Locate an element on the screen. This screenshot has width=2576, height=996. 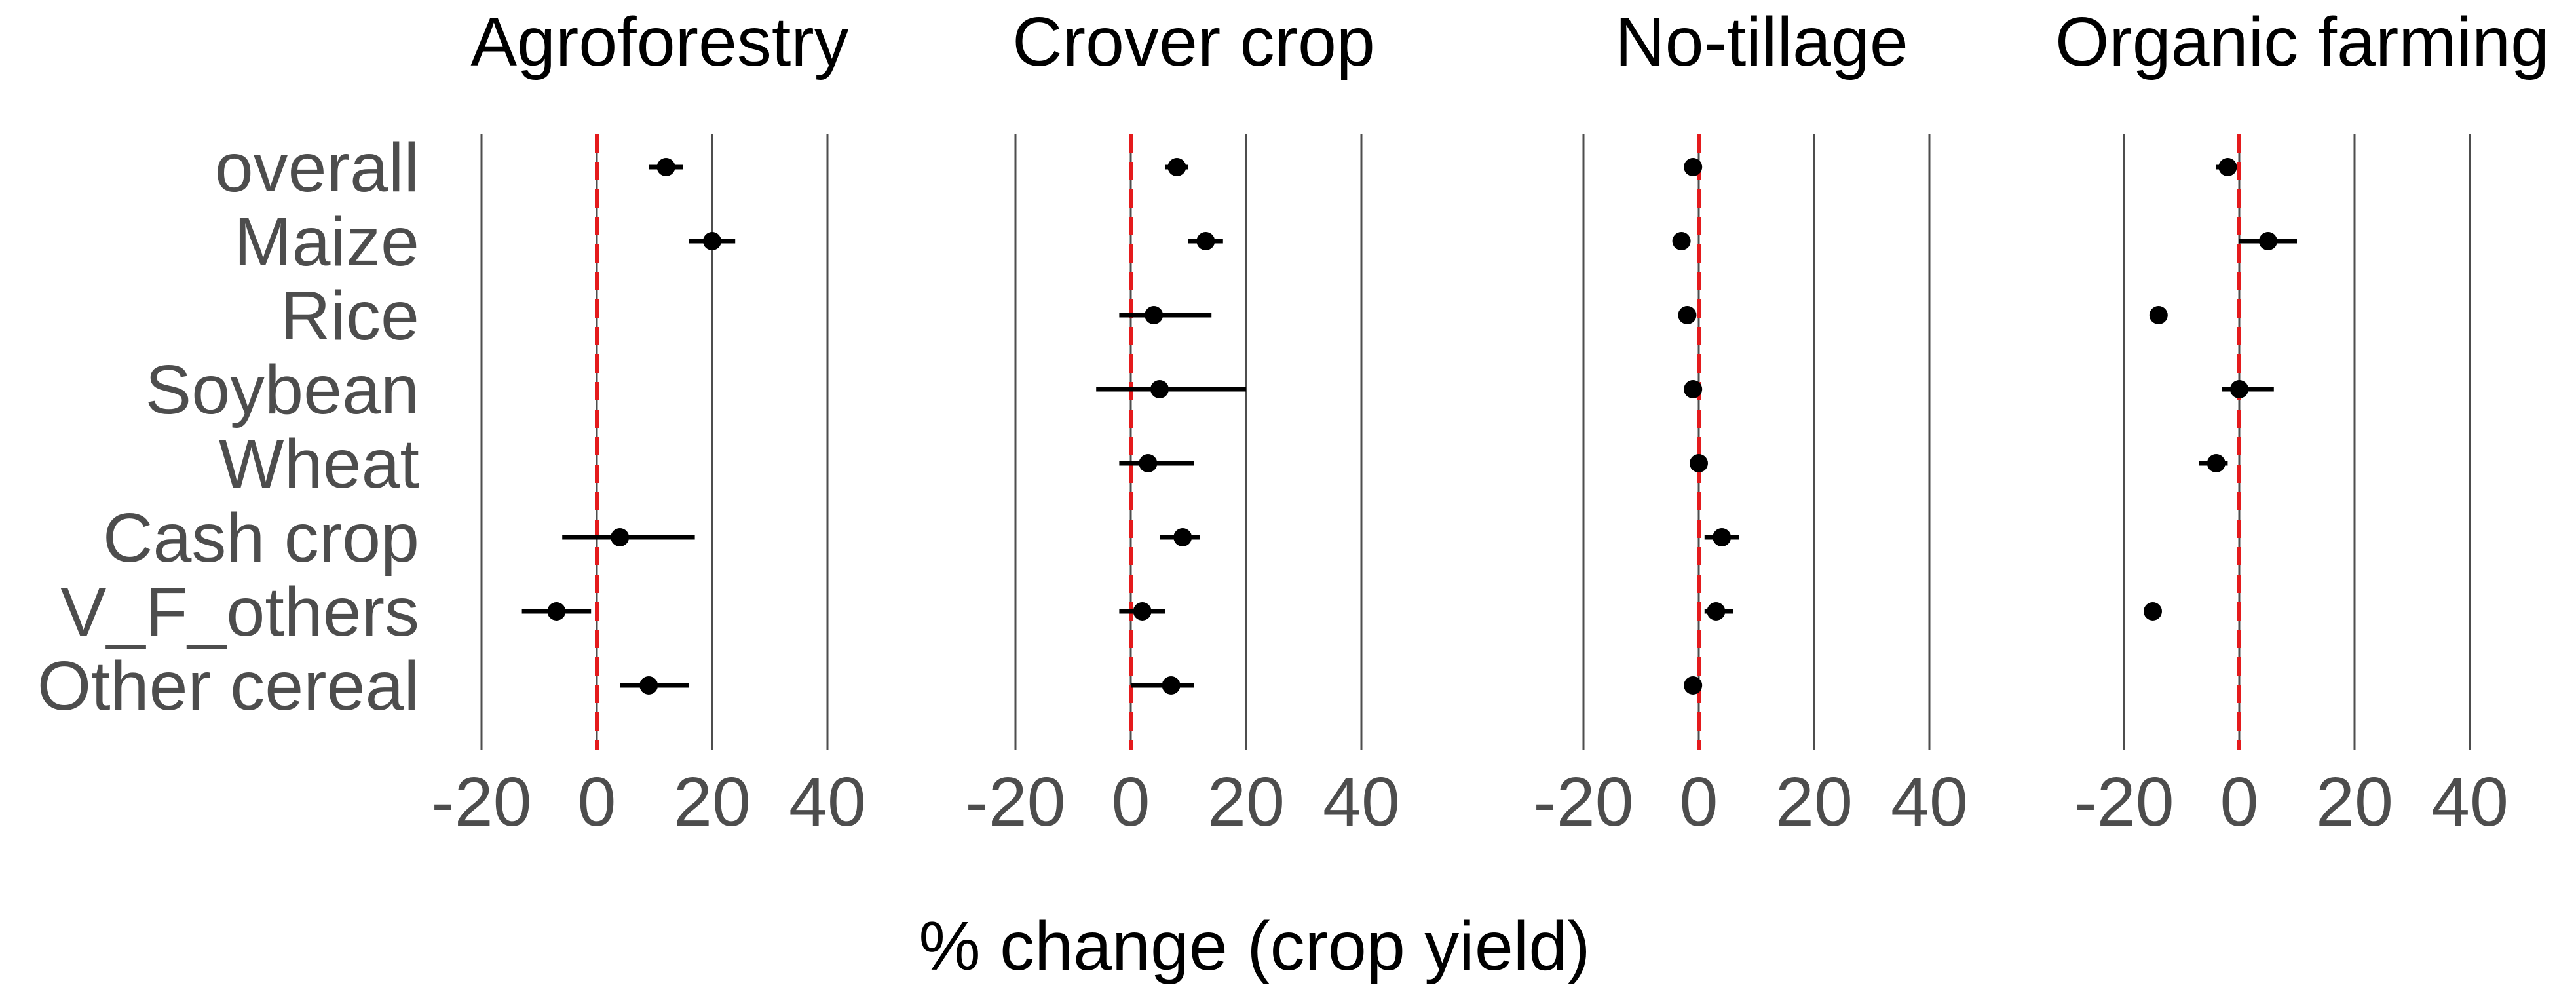
category-label: Cash crop is located at coordinates (261, 538).